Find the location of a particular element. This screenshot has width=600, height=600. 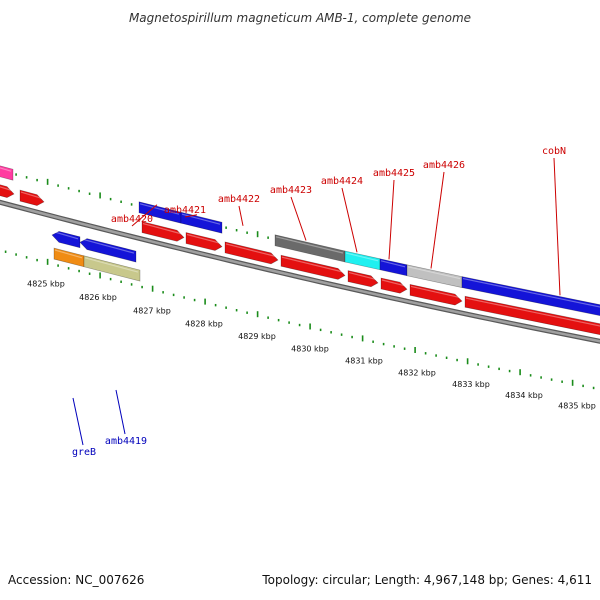

blue-feature is located at coordinates (201, 222).